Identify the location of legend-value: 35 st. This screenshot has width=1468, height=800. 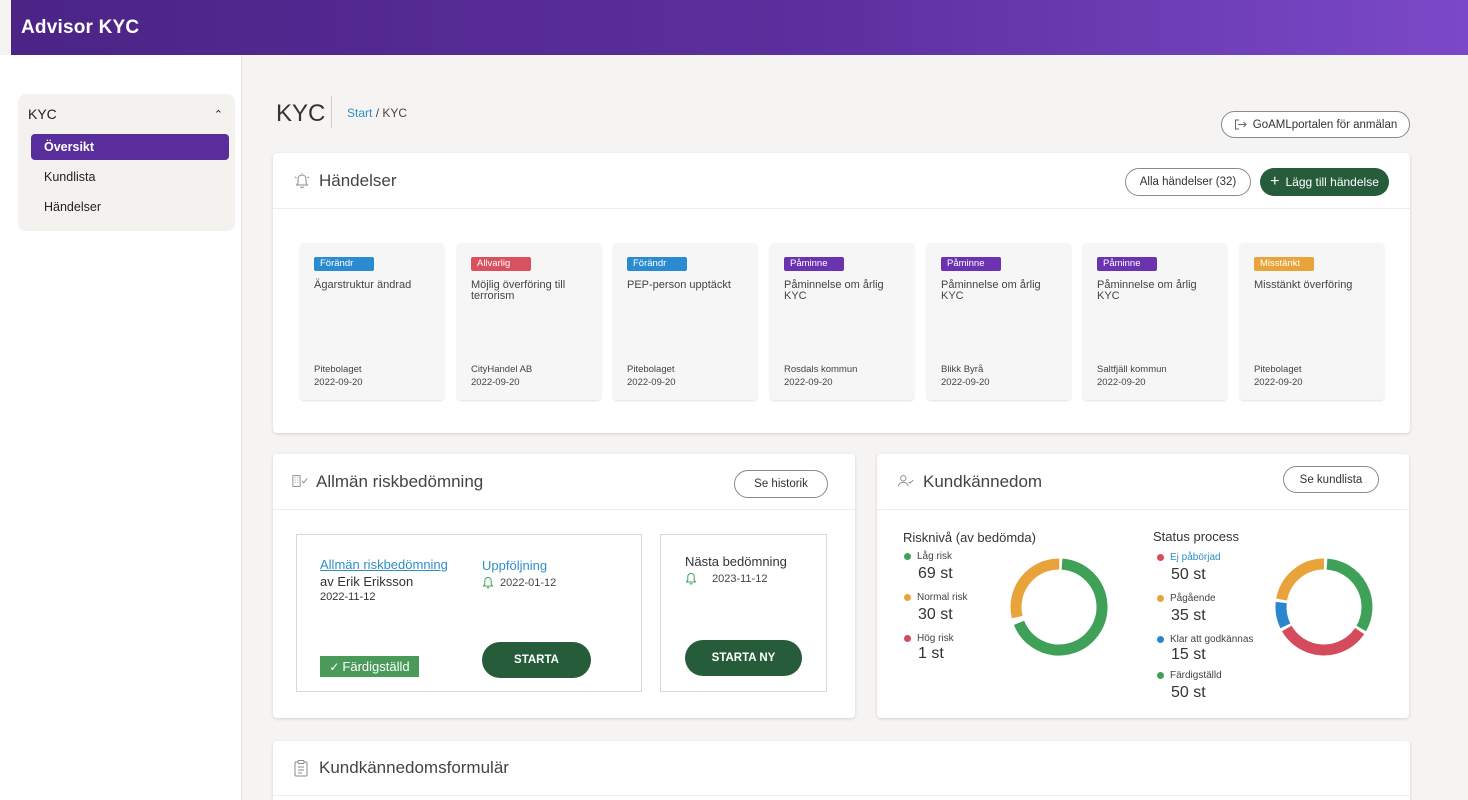
(1188, 615).